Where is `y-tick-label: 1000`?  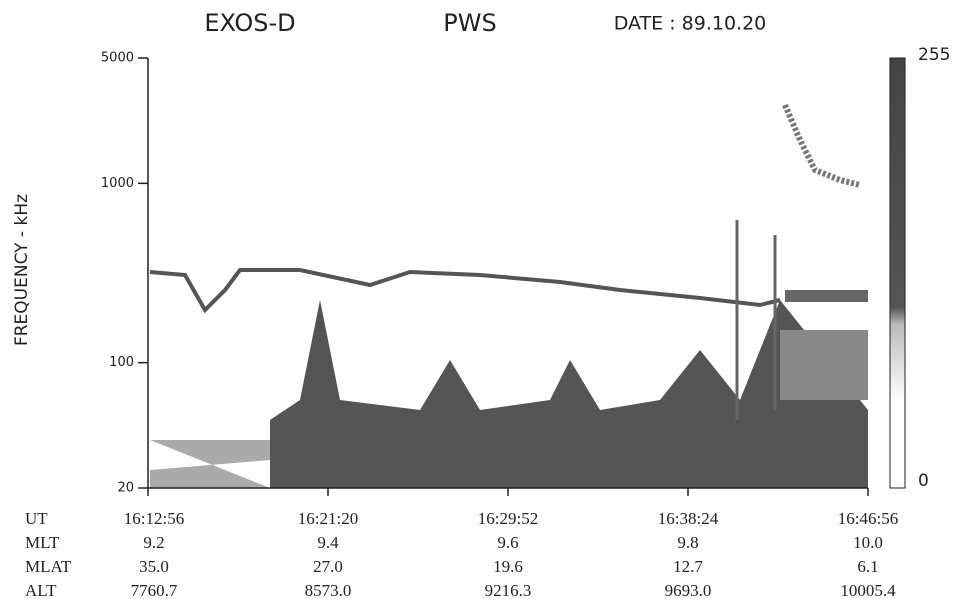 y-tick-label: 1000 is located at coordinates (117, 183).